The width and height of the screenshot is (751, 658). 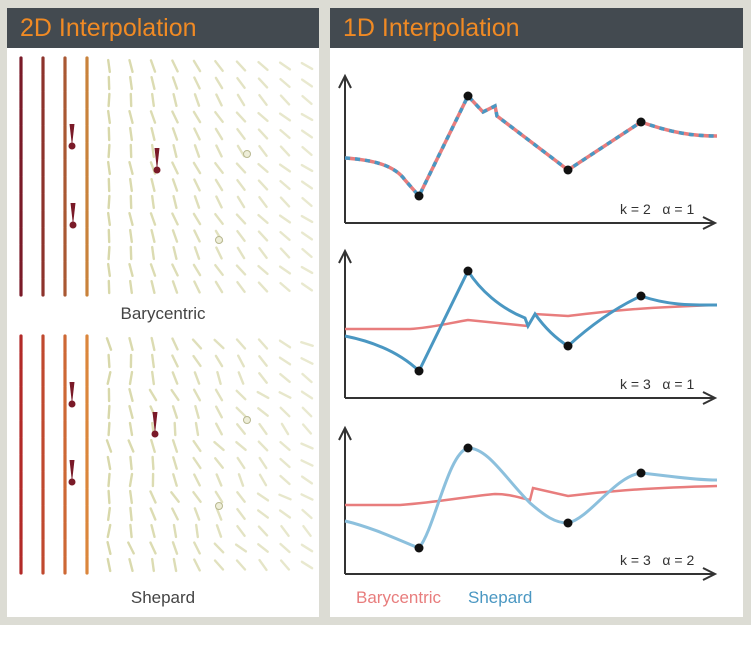 What do you see at coordinates (399, 597) in the screenshot?
I see `legend-barycentric: Barycentric` at bounding box center [399, 597].